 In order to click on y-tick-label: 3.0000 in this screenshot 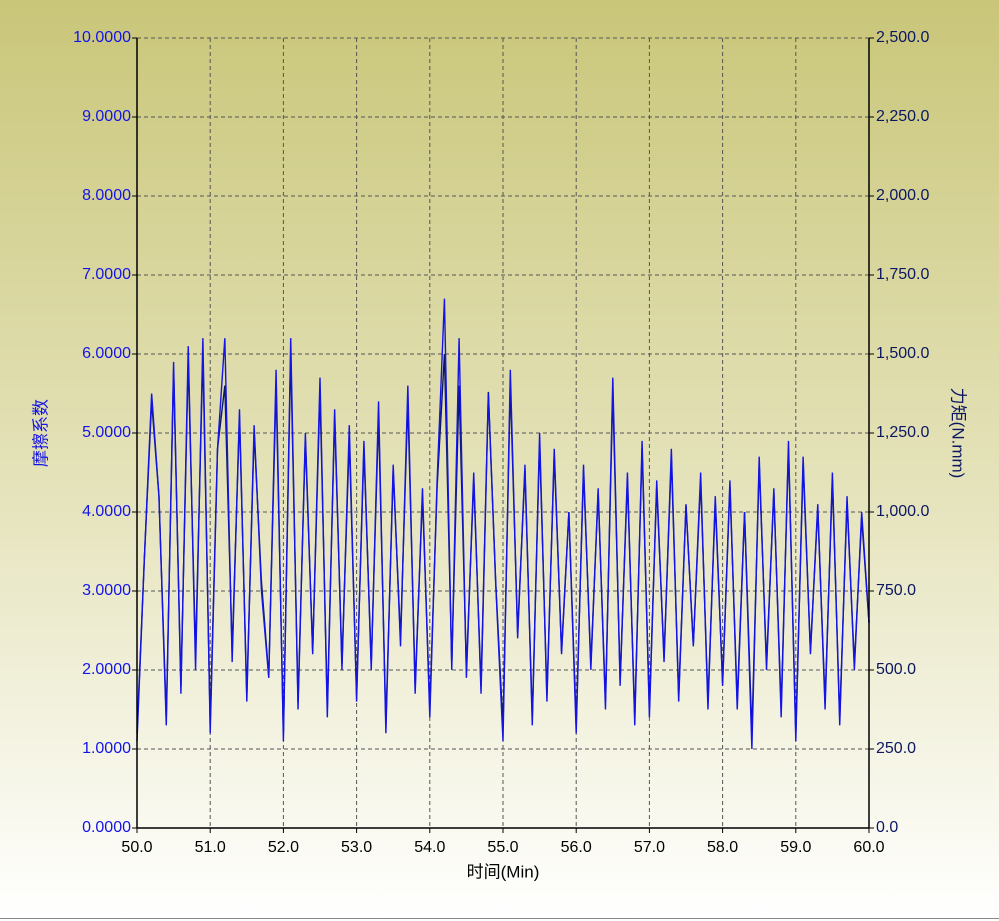, I will do `click(106, 590)`.